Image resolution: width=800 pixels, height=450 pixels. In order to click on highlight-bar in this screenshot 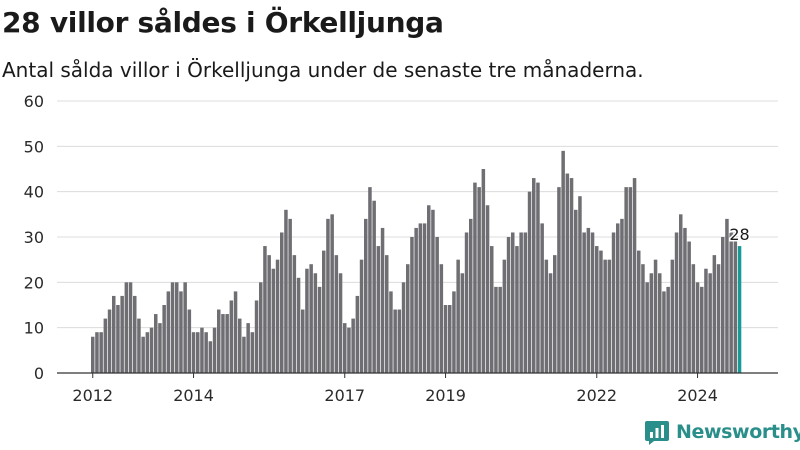, I will do `click(739, 309)`.